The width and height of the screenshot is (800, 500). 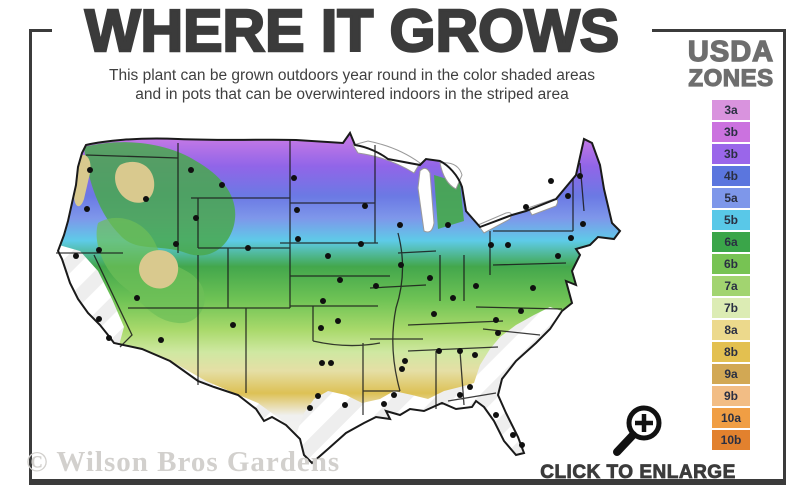 I want to click on zone-swatch-10a: 10a, so click(x=731, y=418).